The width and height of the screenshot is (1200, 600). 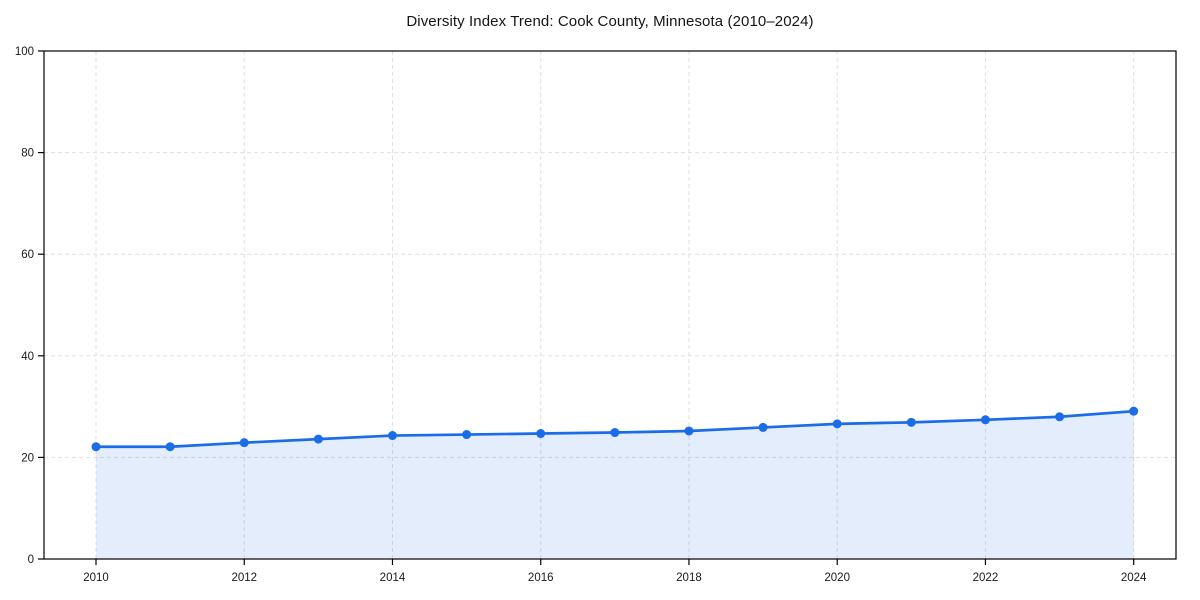 What do you see at coordinates (27, 458) in the screenshot?
I see `y-axis-tick-label: 20` at bounding box center [27, 458].